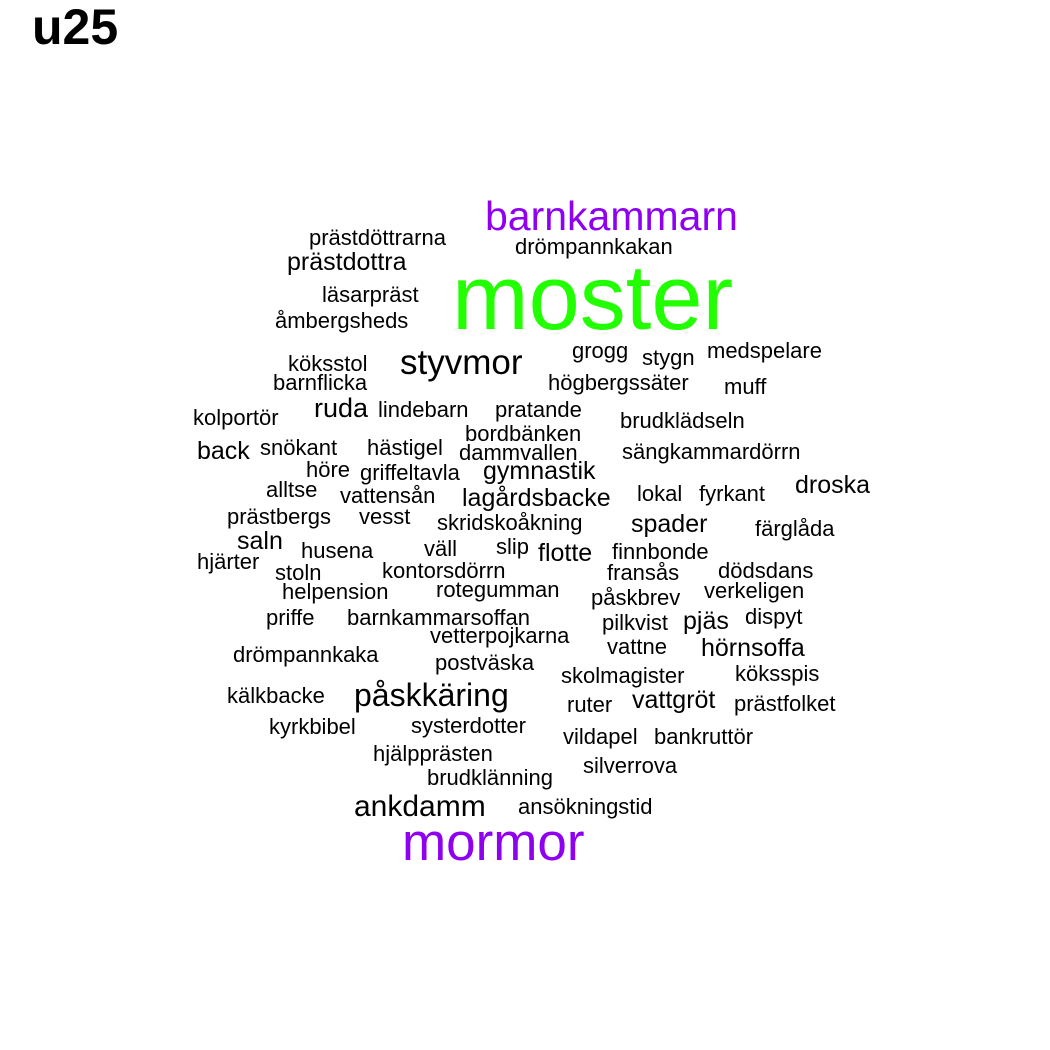 Image resolution: width=1050 pixels, height=1050 pixels. What do you see at coordinates (618, 382) in the screenshot?
I see `word-normal: högbergssäter` at bounding box center [618, 382].